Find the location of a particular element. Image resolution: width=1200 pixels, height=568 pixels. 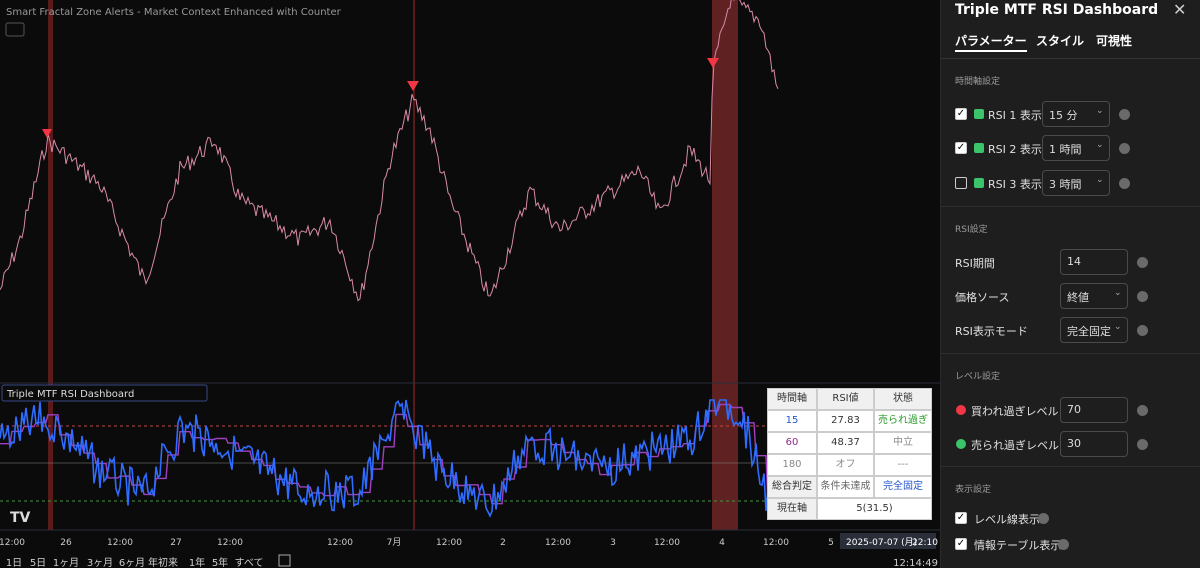

section-heading: レベル設定 is located at coordinates (978, 377).